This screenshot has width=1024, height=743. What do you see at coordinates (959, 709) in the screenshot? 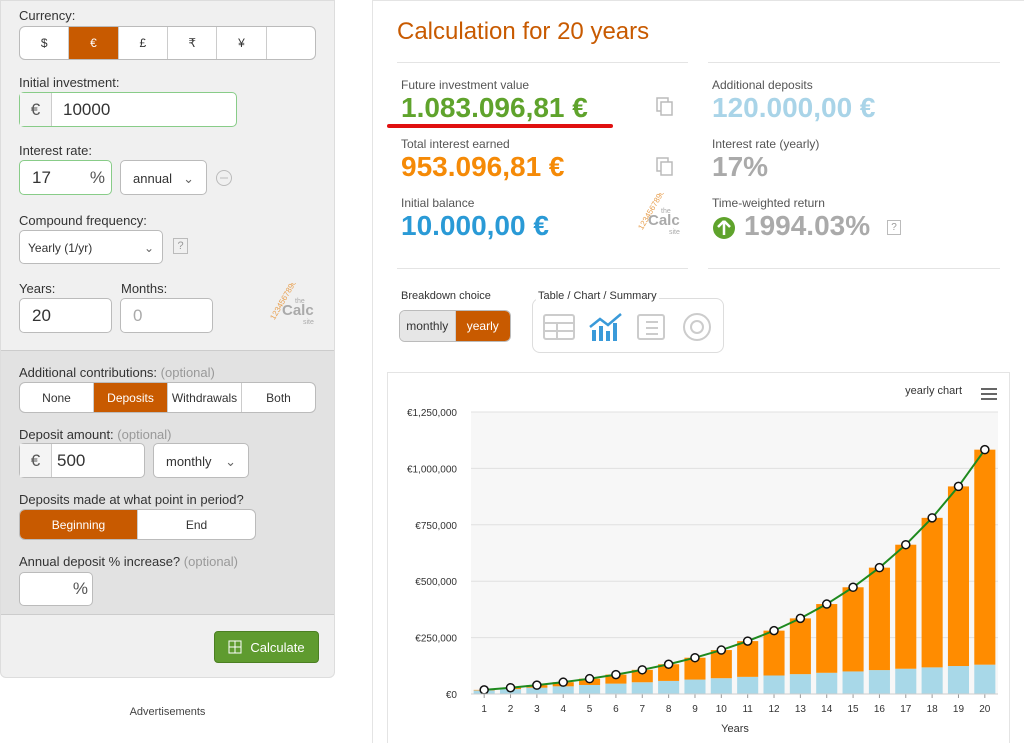
I see `x-tick-label: 19` at bounding box center [959, 709].